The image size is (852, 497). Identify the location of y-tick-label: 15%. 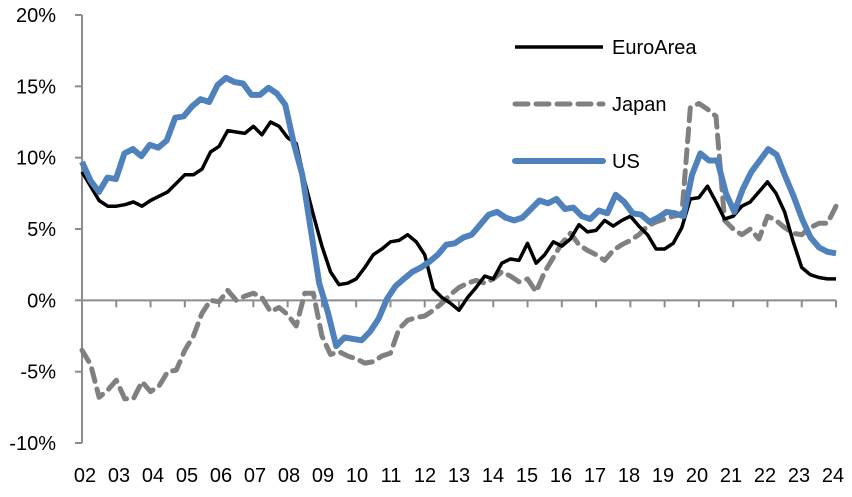
(36, 87).